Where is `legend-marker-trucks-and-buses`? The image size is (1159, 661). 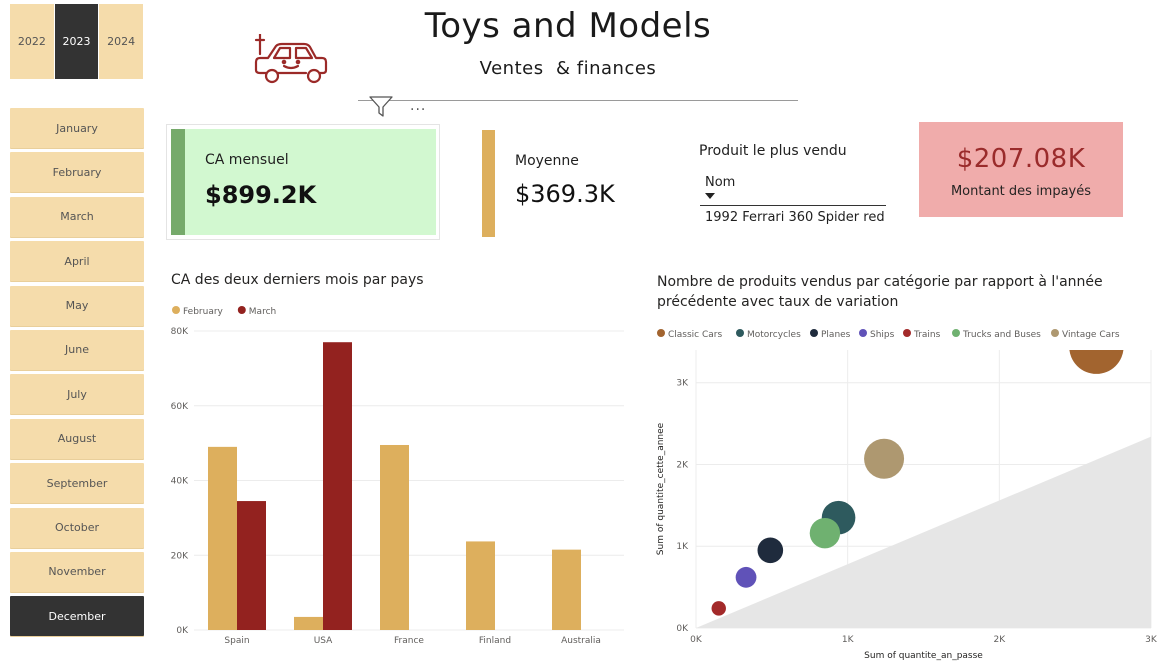 legend-marker-trucks-and-buses is located at coordinates (956, 333).